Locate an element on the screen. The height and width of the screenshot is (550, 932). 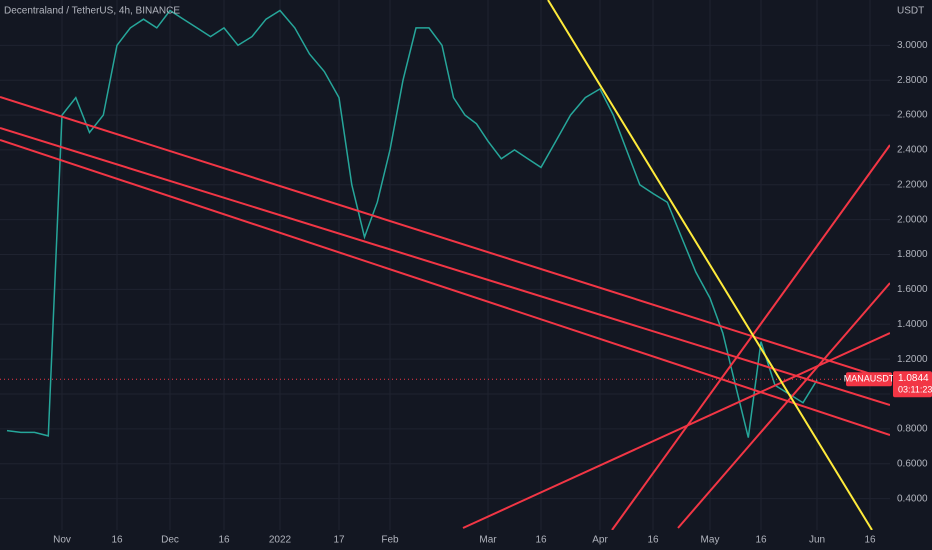
y-tick-label: 2.2000 is located at coordinates (912, 184).